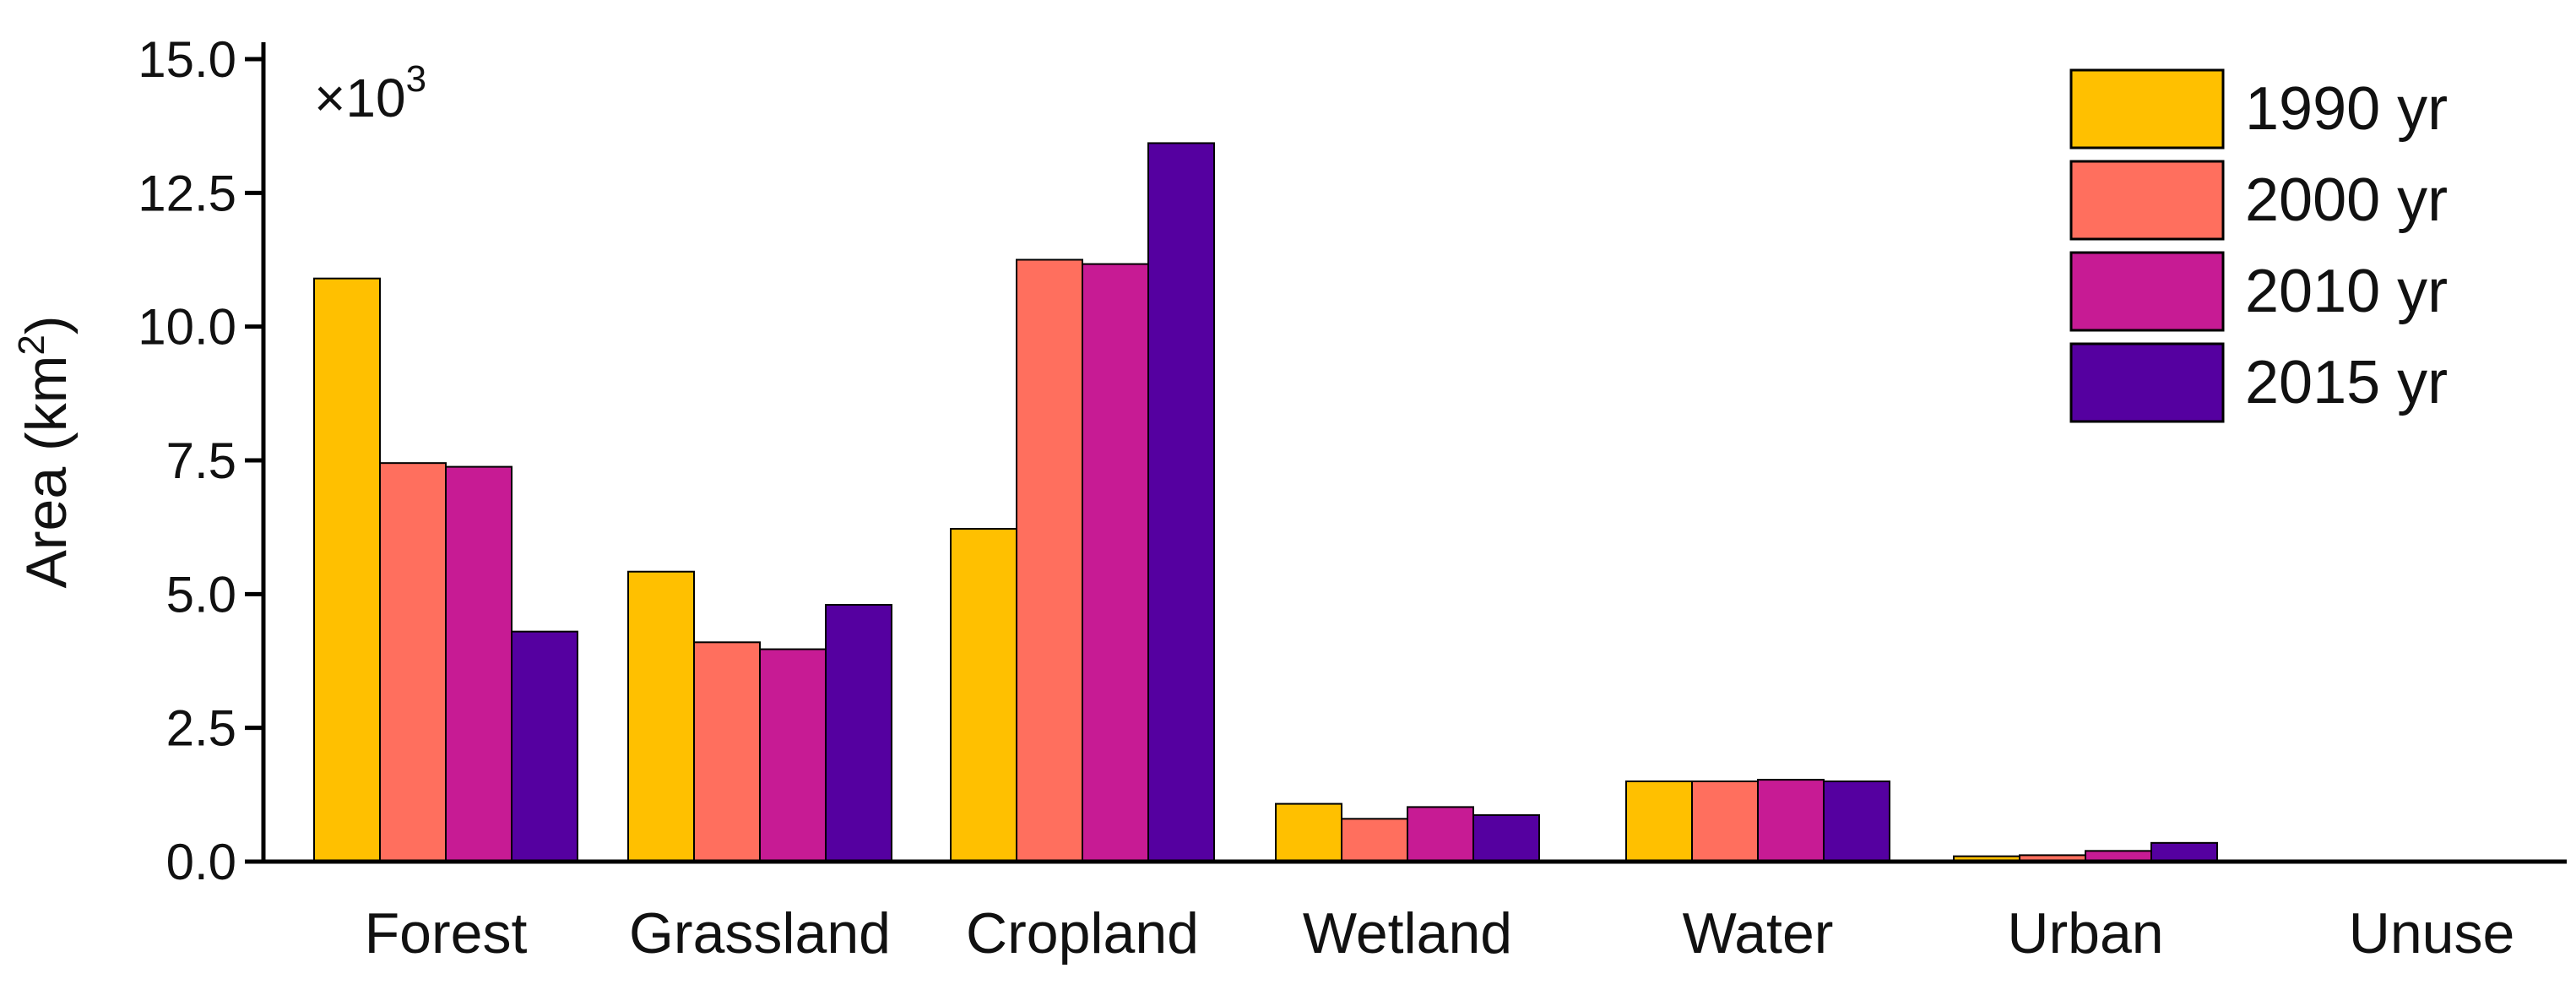 This screenshot has height=990, width=2576. I want to click on x-category-label: Water, so click(1758, 934).